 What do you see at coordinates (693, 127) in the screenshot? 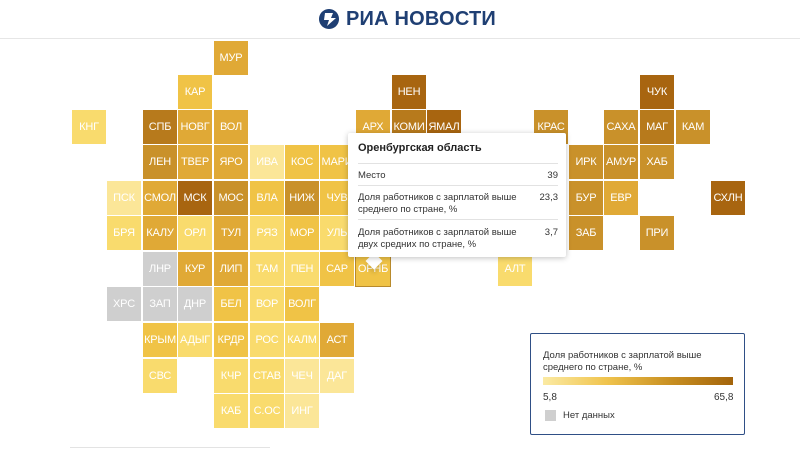
I see `region-tile-14: КАМ` at bounding box center [693, 127].